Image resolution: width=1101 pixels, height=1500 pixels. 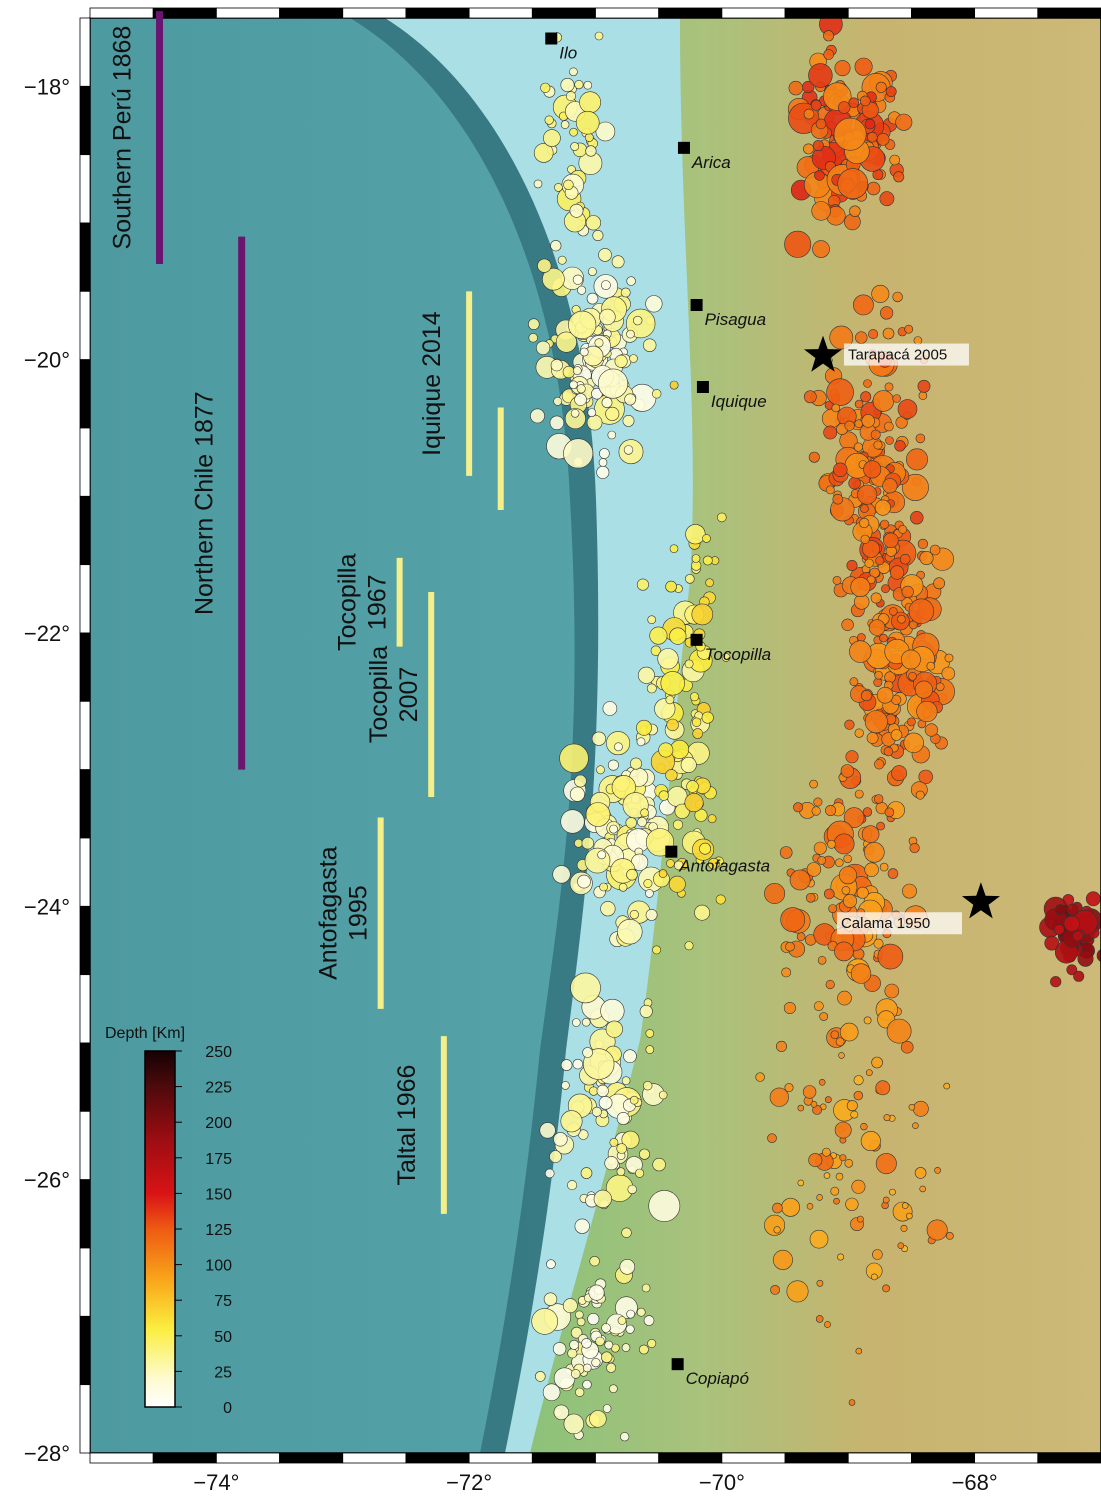 What do you see at coordinates (218, 1052) in the screenshot?
I see `colorbar-tick-label: 250` at bounding box center [218, 1052].